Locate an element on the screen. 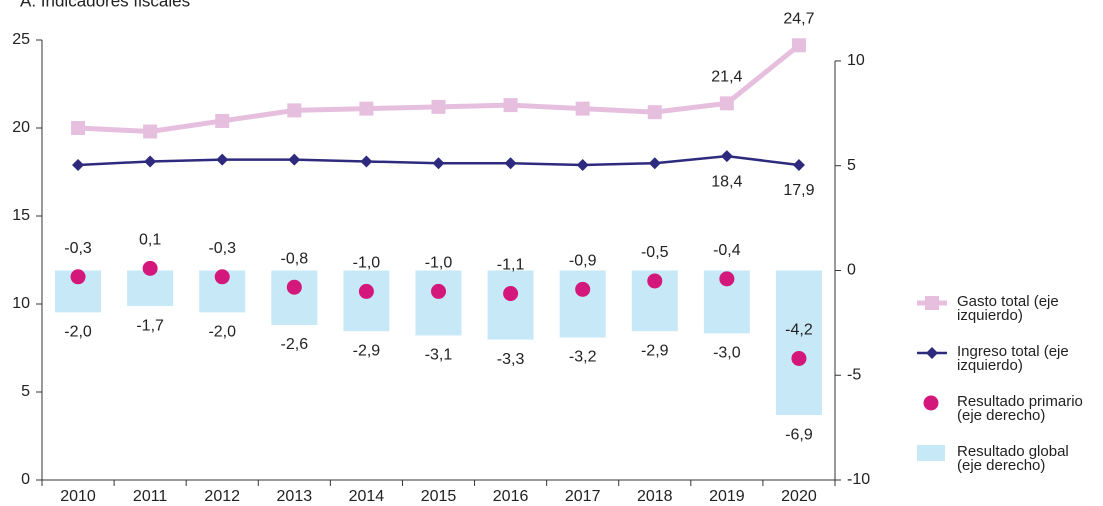  legend-label: Gasto total (eje izquierdo) is located at coordinates (1008, 308).